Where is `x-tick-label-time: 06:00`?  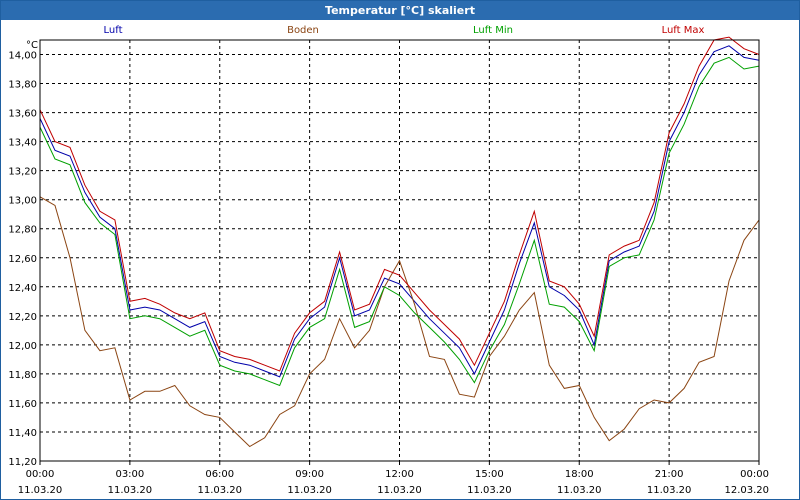 x-tick-label-time: 06:00 is located at coordinates (219, 474).